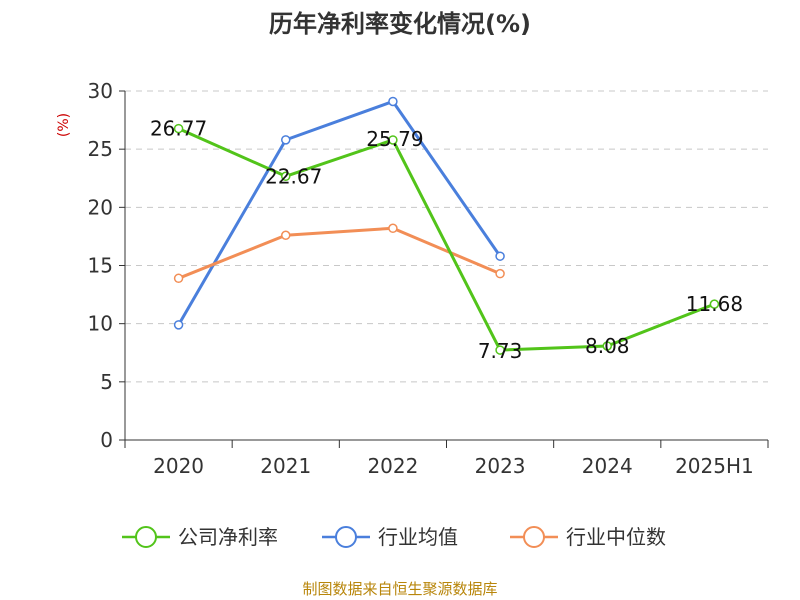 The image size is (800, 600). I want to click on data-label: 25.79, so click(394, 139).